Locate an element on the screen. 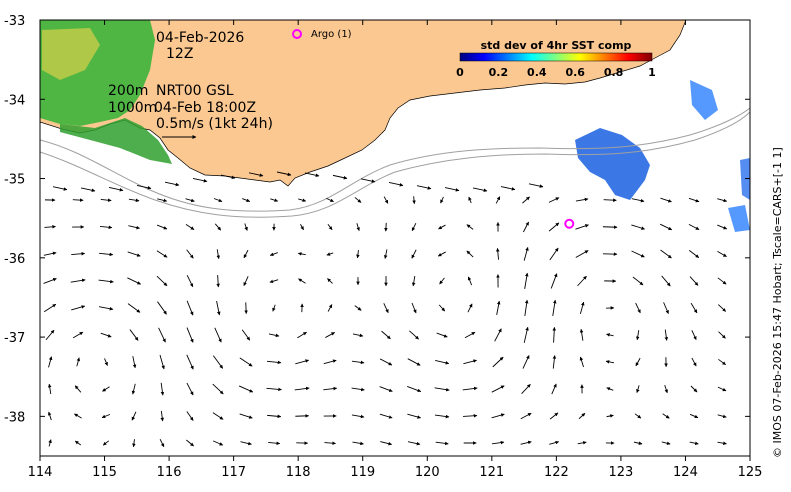 This screenshot has width=791, height=492. x-tick-label: 115 is located at coordinates (104, 472).